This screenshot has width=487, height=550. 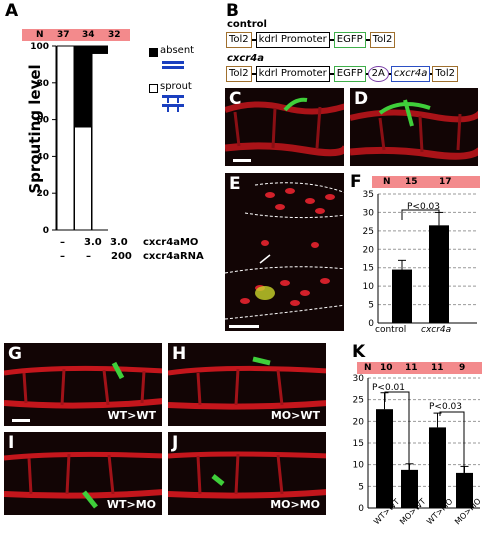 I want to click on caption-i: WT>MO, so click(x=131, y=504).